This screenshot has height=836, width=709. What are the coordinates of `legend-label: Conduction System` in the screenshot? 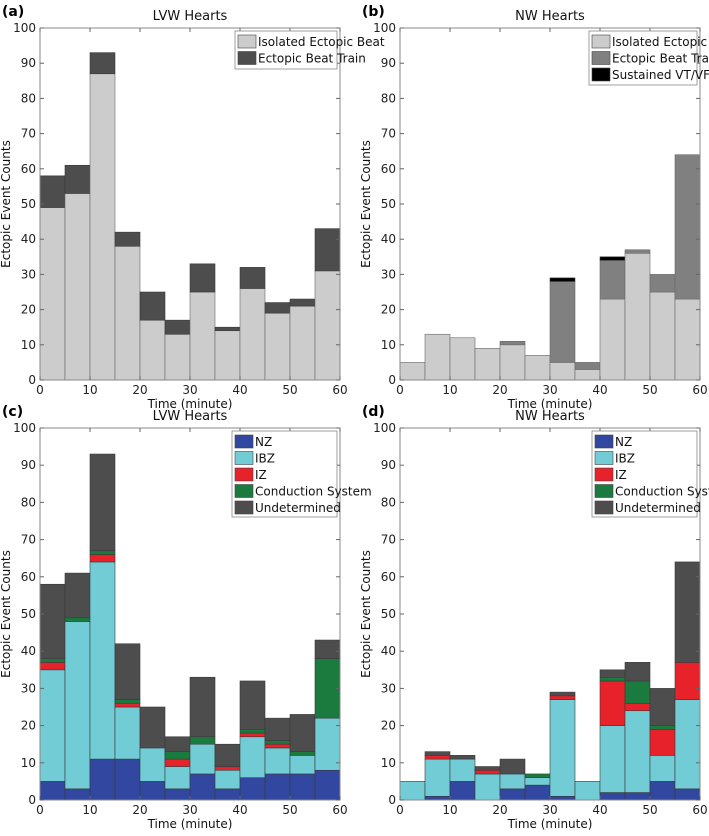 It's located at (662, 492).